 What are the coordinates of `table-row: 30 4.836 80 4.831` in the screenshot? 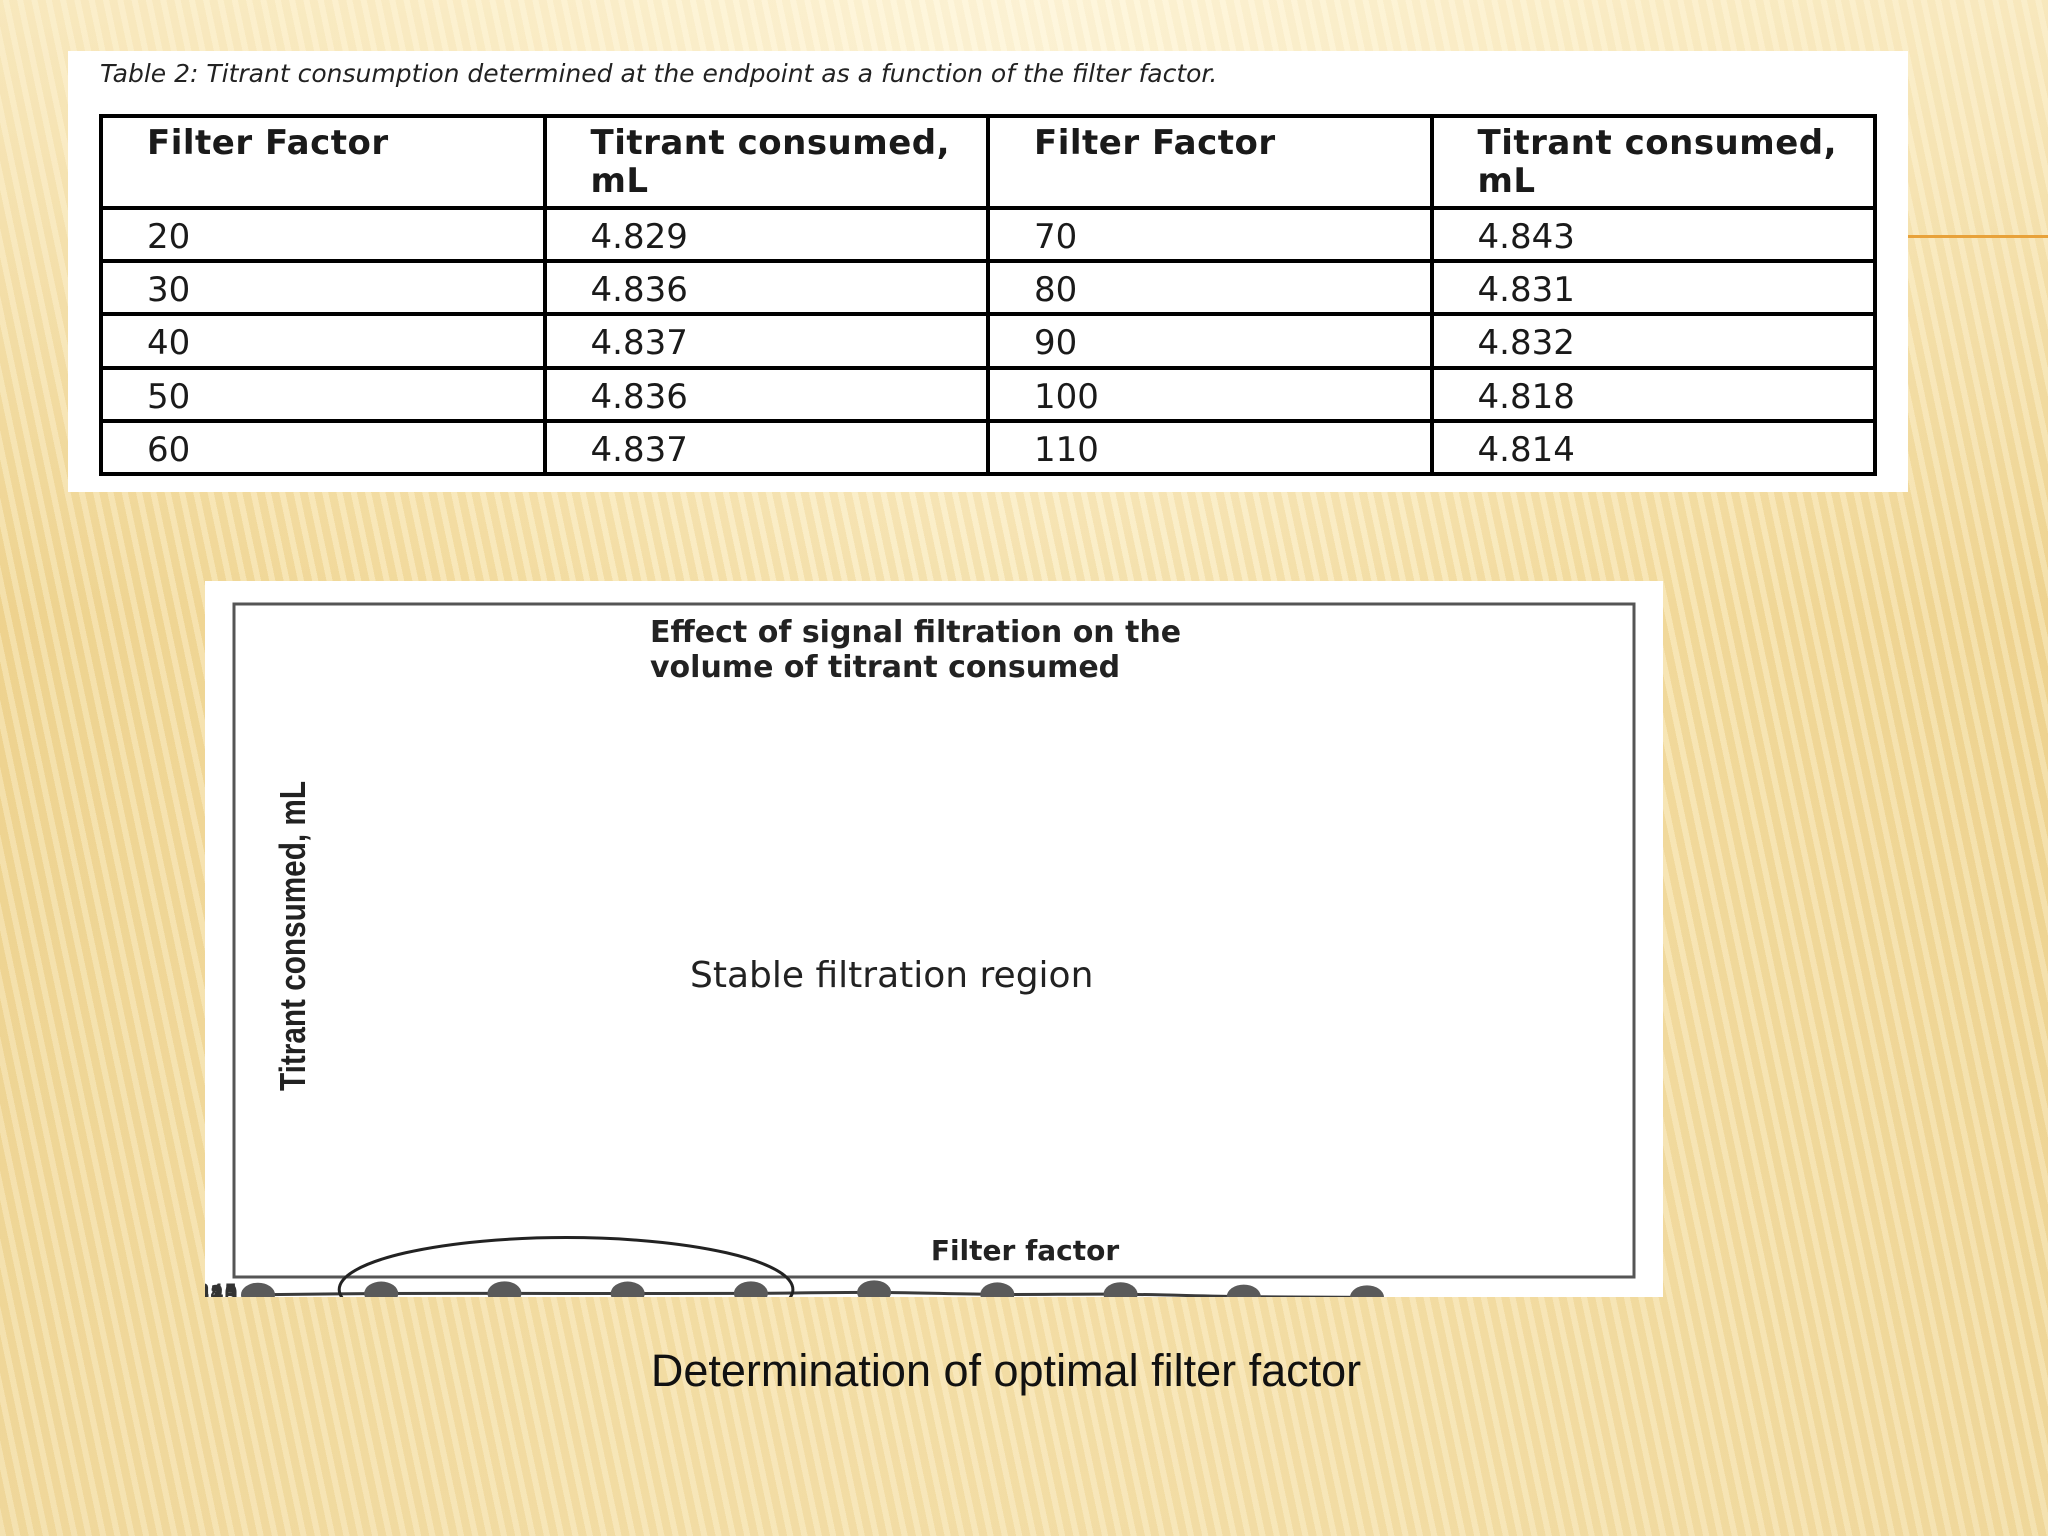 It's located at (988, 288).